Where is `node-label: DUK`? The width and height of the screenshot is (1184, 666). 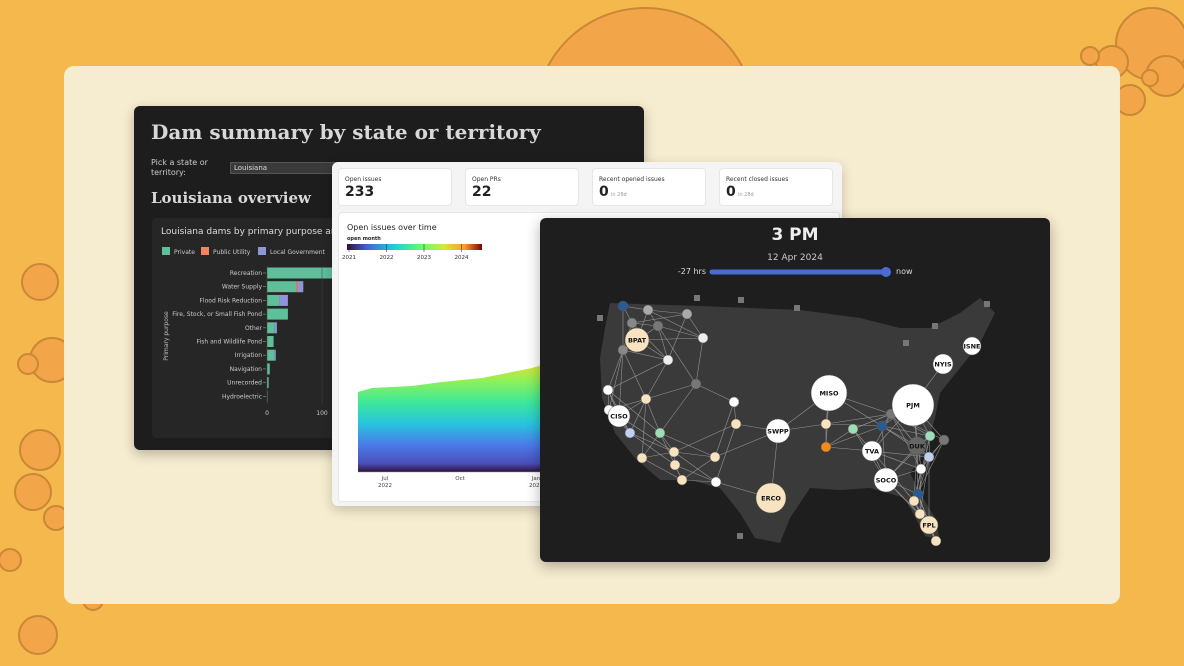 node-label: DUK is located at coordinates (917, 447).